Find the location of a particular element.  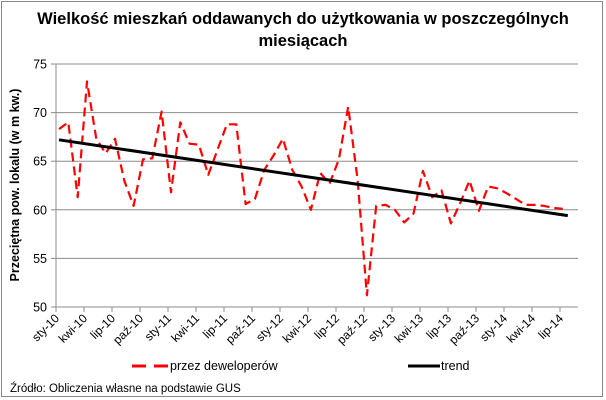

y-axis-ticks: 50 55 60 65 70 75 is located at coordinates (45, 186).